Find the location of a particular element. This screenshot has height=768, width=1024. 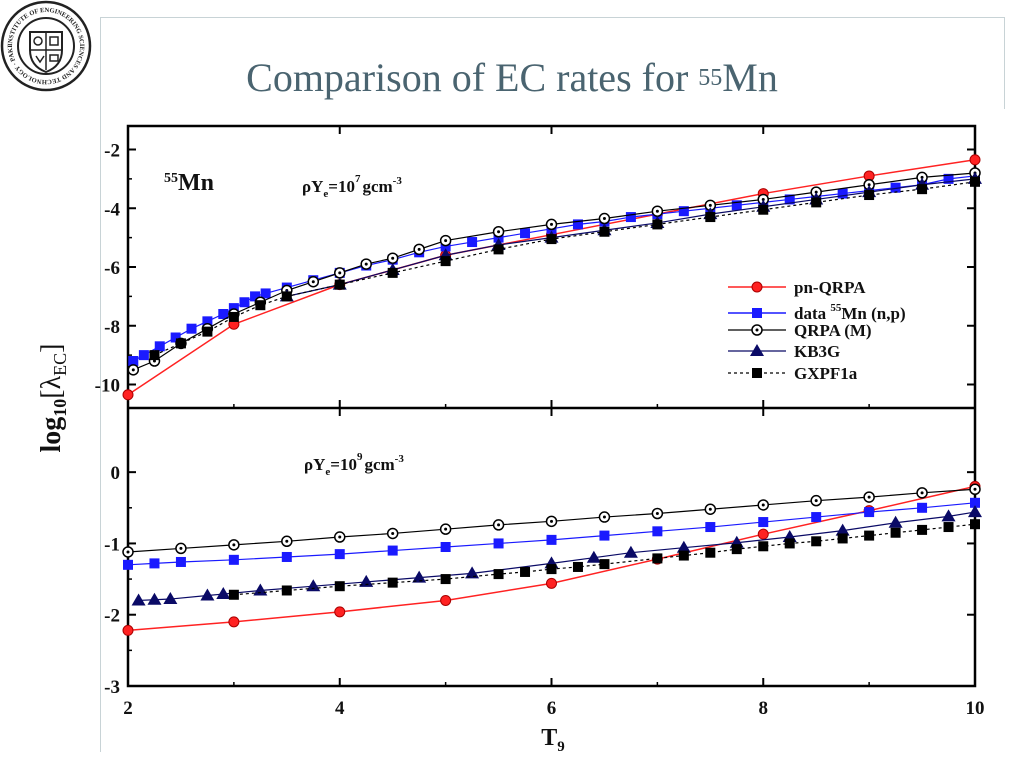

density-lower-unit: gcm is located at coordinates (379, 464).